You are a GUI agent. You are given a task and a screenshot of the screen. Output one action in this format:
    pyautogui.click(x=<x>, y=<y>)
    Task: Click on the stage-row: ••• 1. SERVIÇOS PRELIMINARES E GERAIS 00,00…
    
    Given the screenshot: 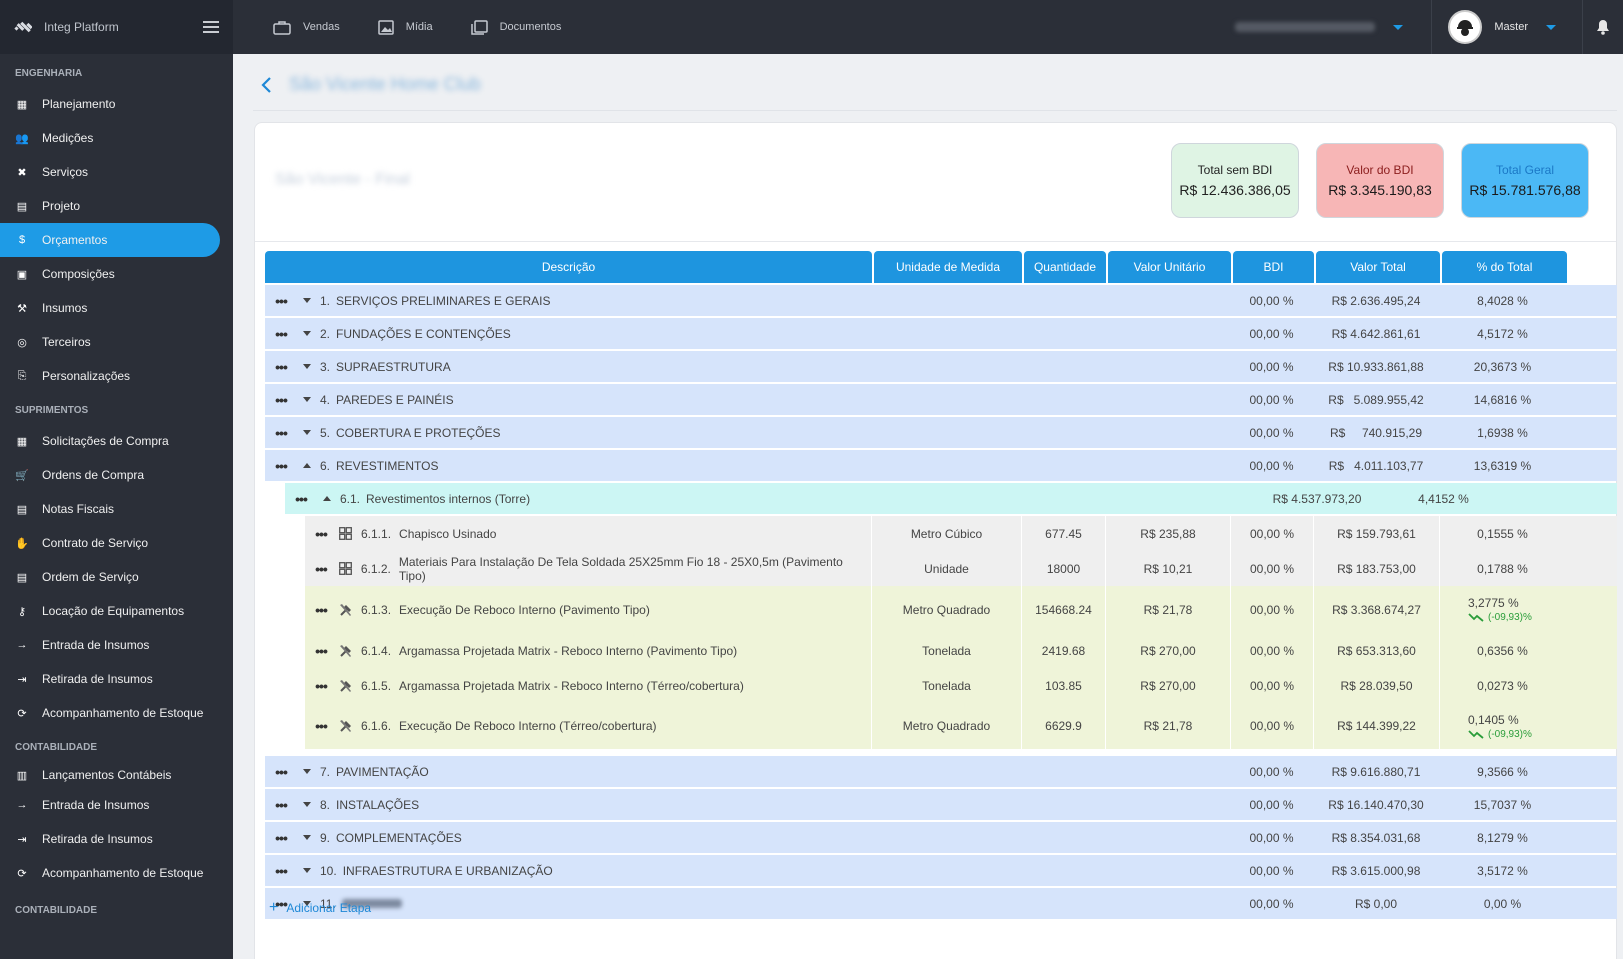 What is the action you would take?
    pyautogui.click(x=941, y=300)
    